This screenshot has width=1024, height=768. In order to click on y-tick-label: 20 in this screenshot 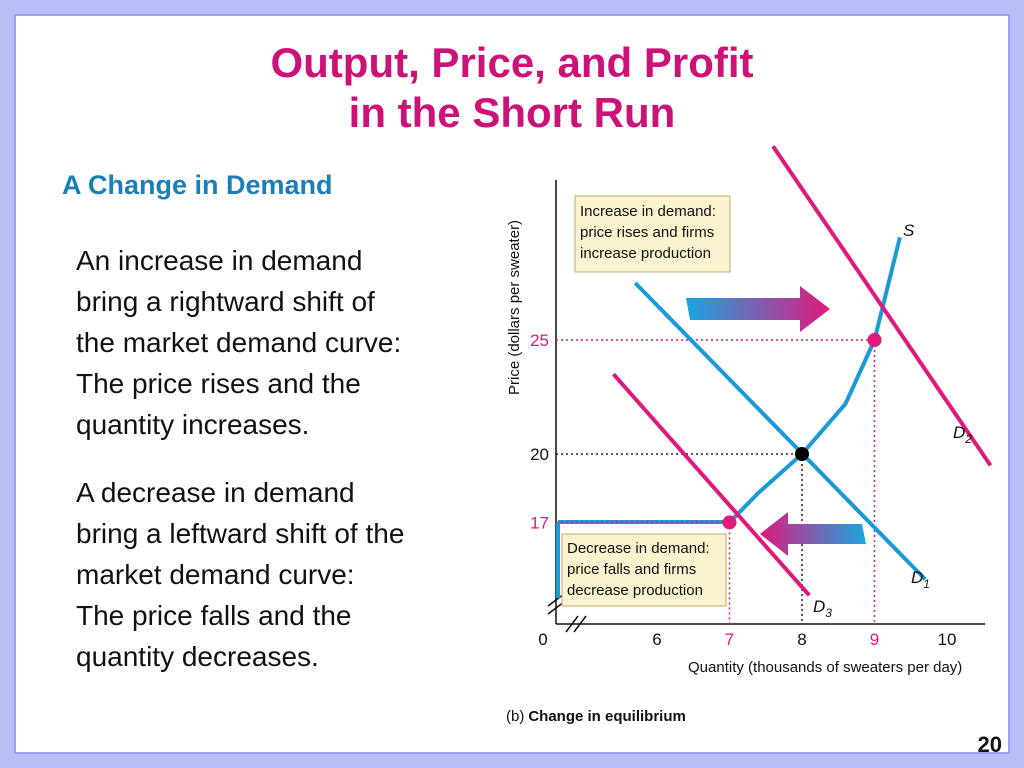, I will do `click(539, 454)`.